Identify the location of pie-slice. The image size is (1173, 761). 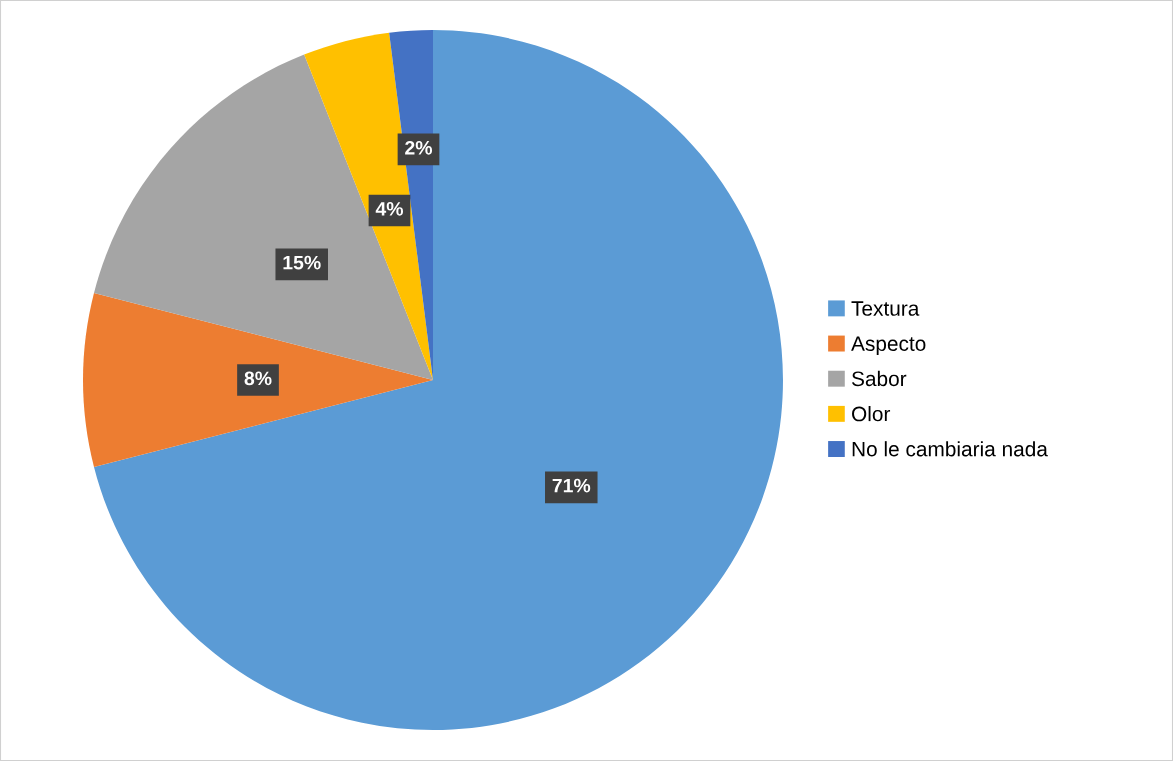
(258, 380).